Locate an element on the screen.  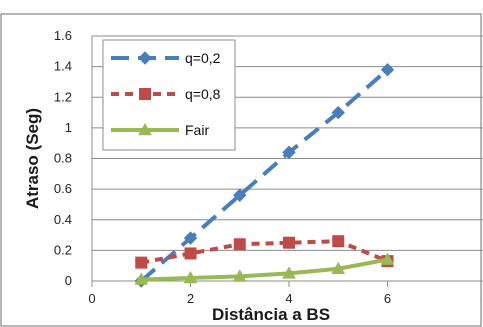
x-tick-label: 0 is located at coordinates (91, 298).